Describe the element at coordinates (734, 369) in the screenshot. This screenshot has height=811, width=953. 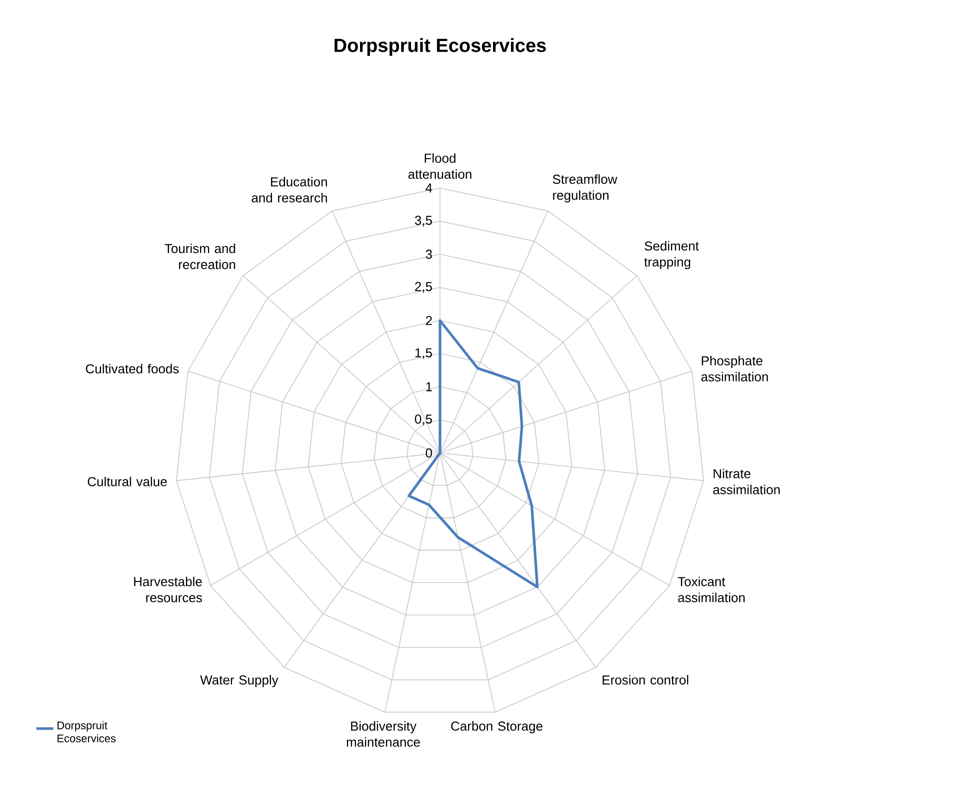
I see `spoke-label: Phosphate assimilation` at that location.